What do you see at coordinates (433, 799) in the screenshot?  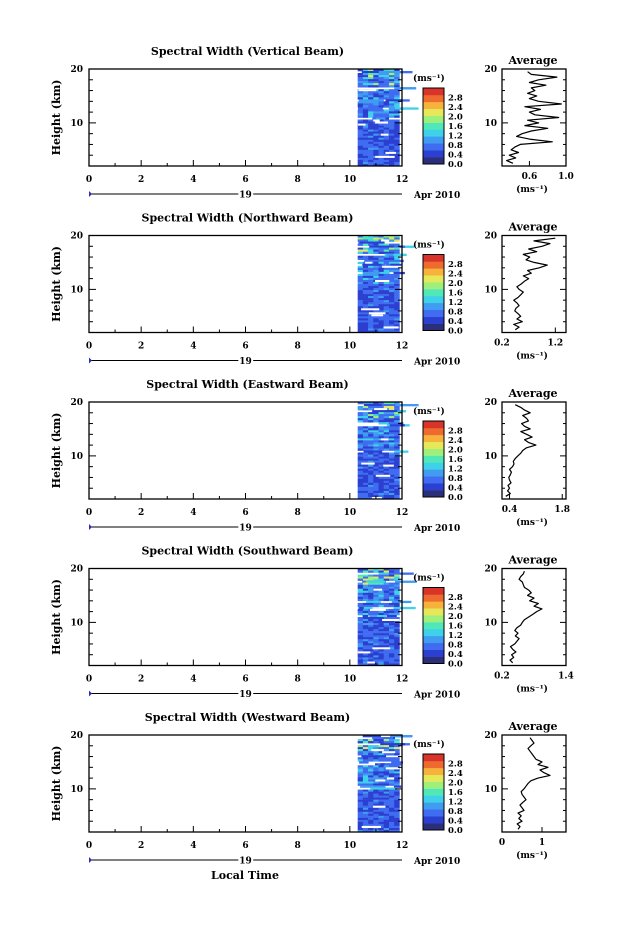 I see `colorbar-segment` at bounding box center [433, 799].